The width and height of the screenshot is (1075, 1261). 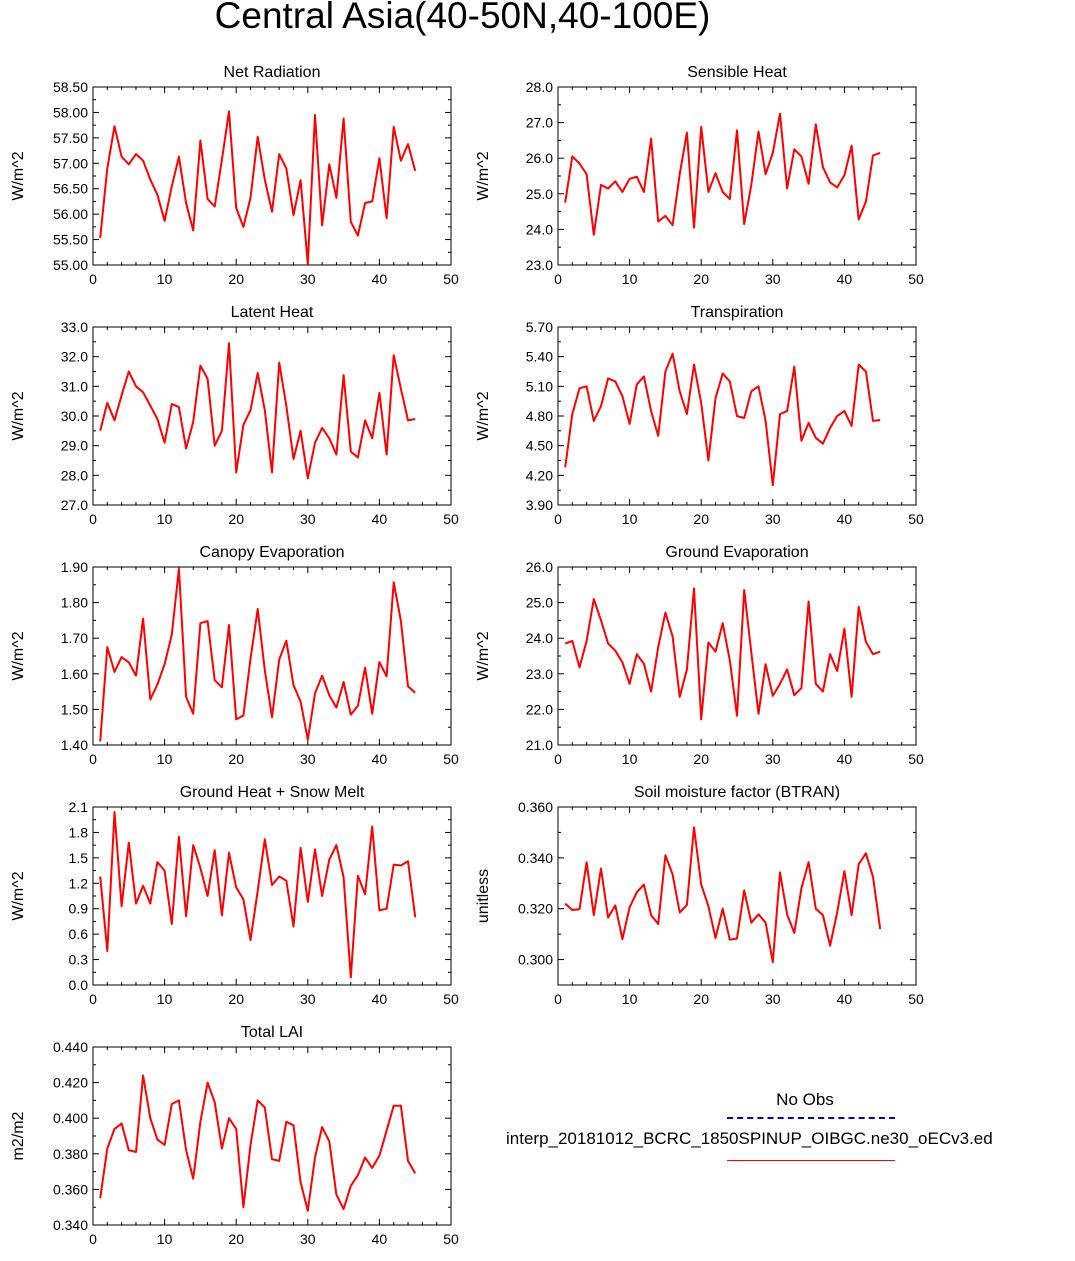 I want to click on y-tick-label: 4.80, so click(x=539, y=416).